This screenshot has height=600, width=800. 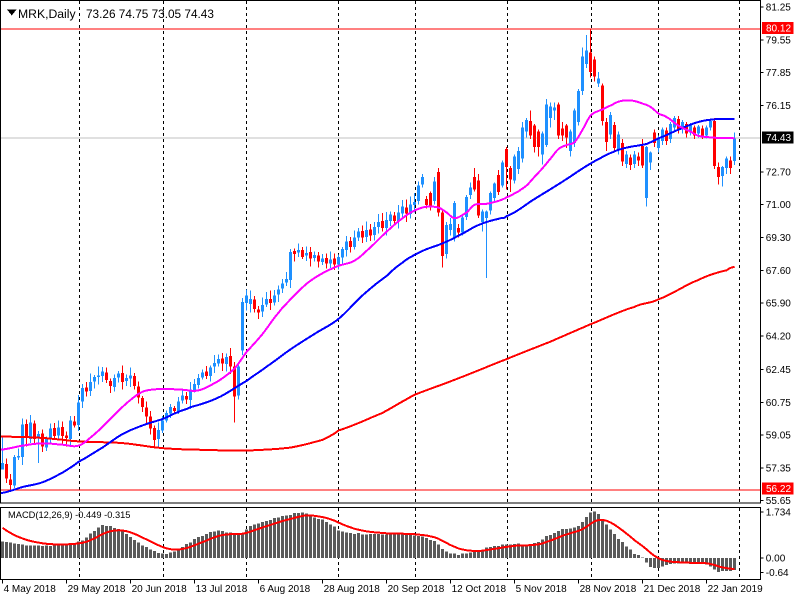 I want to click on svg-text: 56.22, so click(x=778, y=489).